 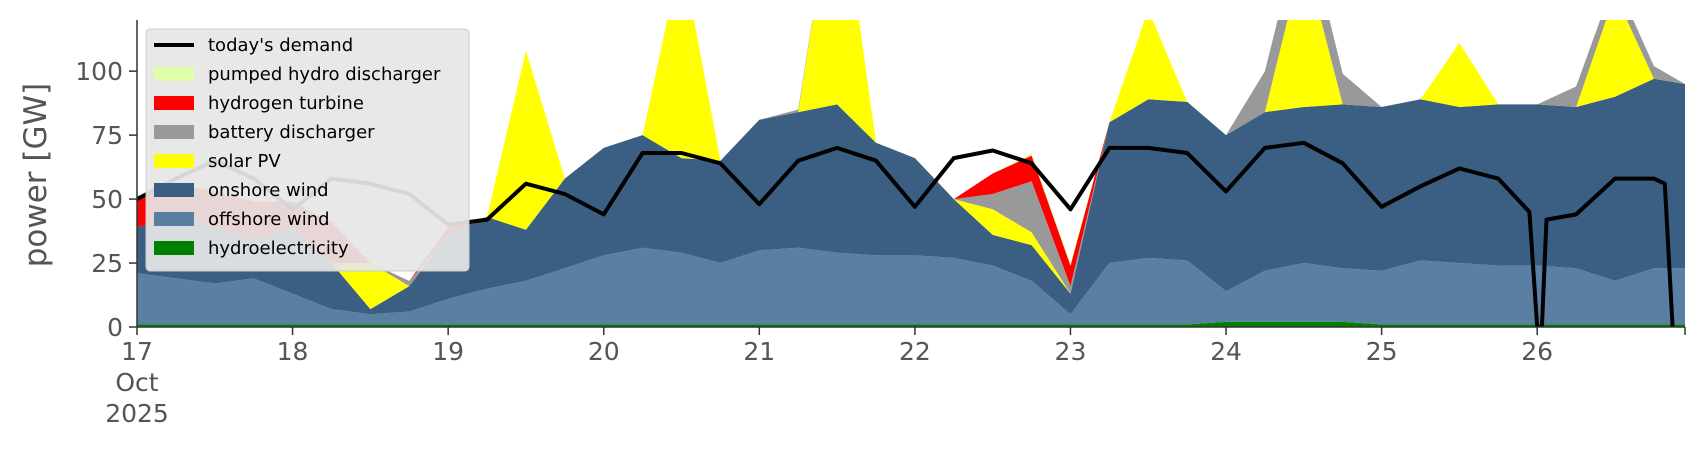 I want to click on legend-item: pumped hydro discharger, so click(x=297, y=74).